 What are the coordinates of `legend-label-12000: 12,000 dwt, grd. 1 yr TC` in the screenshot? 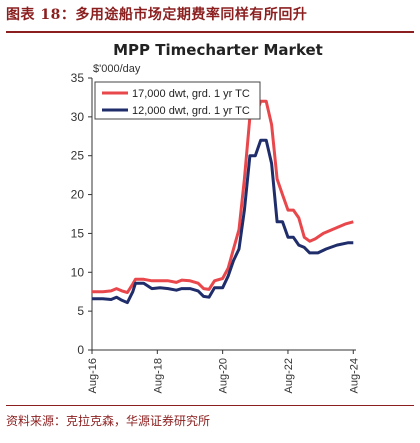 It's located at (191, 111).